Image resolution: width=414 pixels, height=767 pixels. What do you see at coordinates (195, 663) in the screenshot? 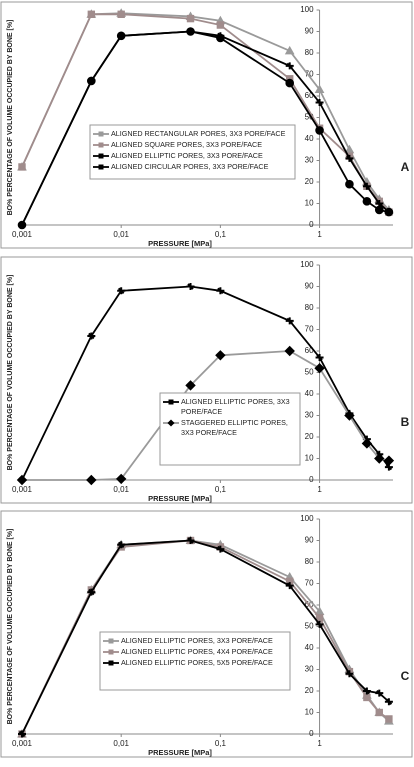
I see `legend-entry: ALIGNED ELLIPTIC PORES, 5X5 PORE/FACE` at bounding box center [195, 663].